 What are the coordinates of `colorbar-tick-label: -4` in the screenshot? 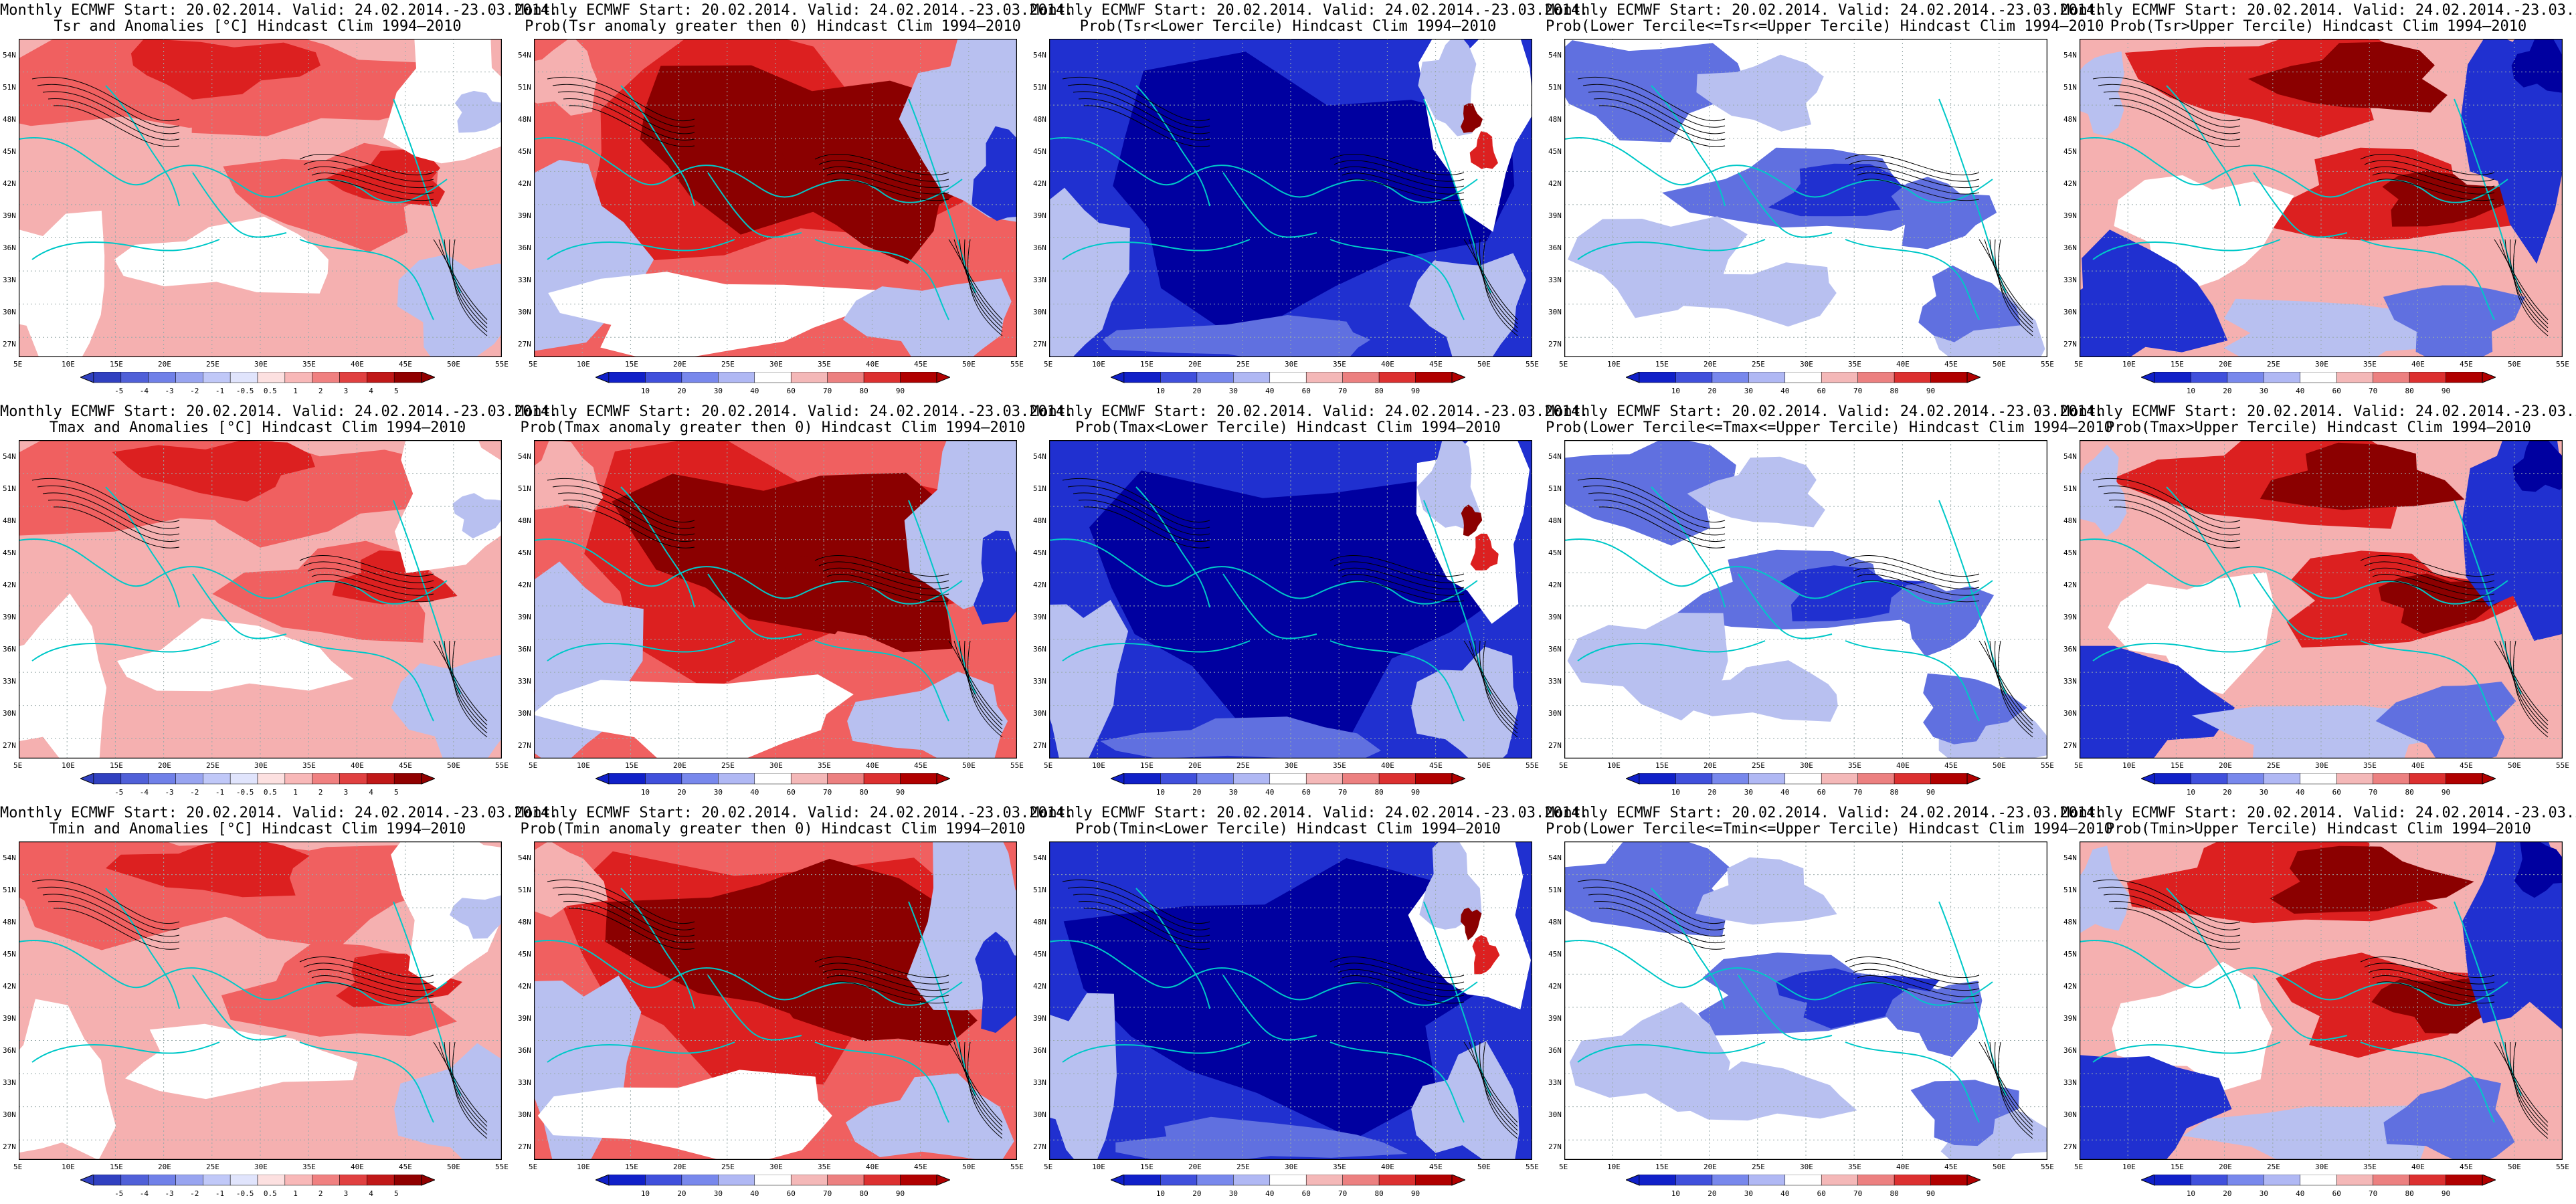 It's located at (144, 792).